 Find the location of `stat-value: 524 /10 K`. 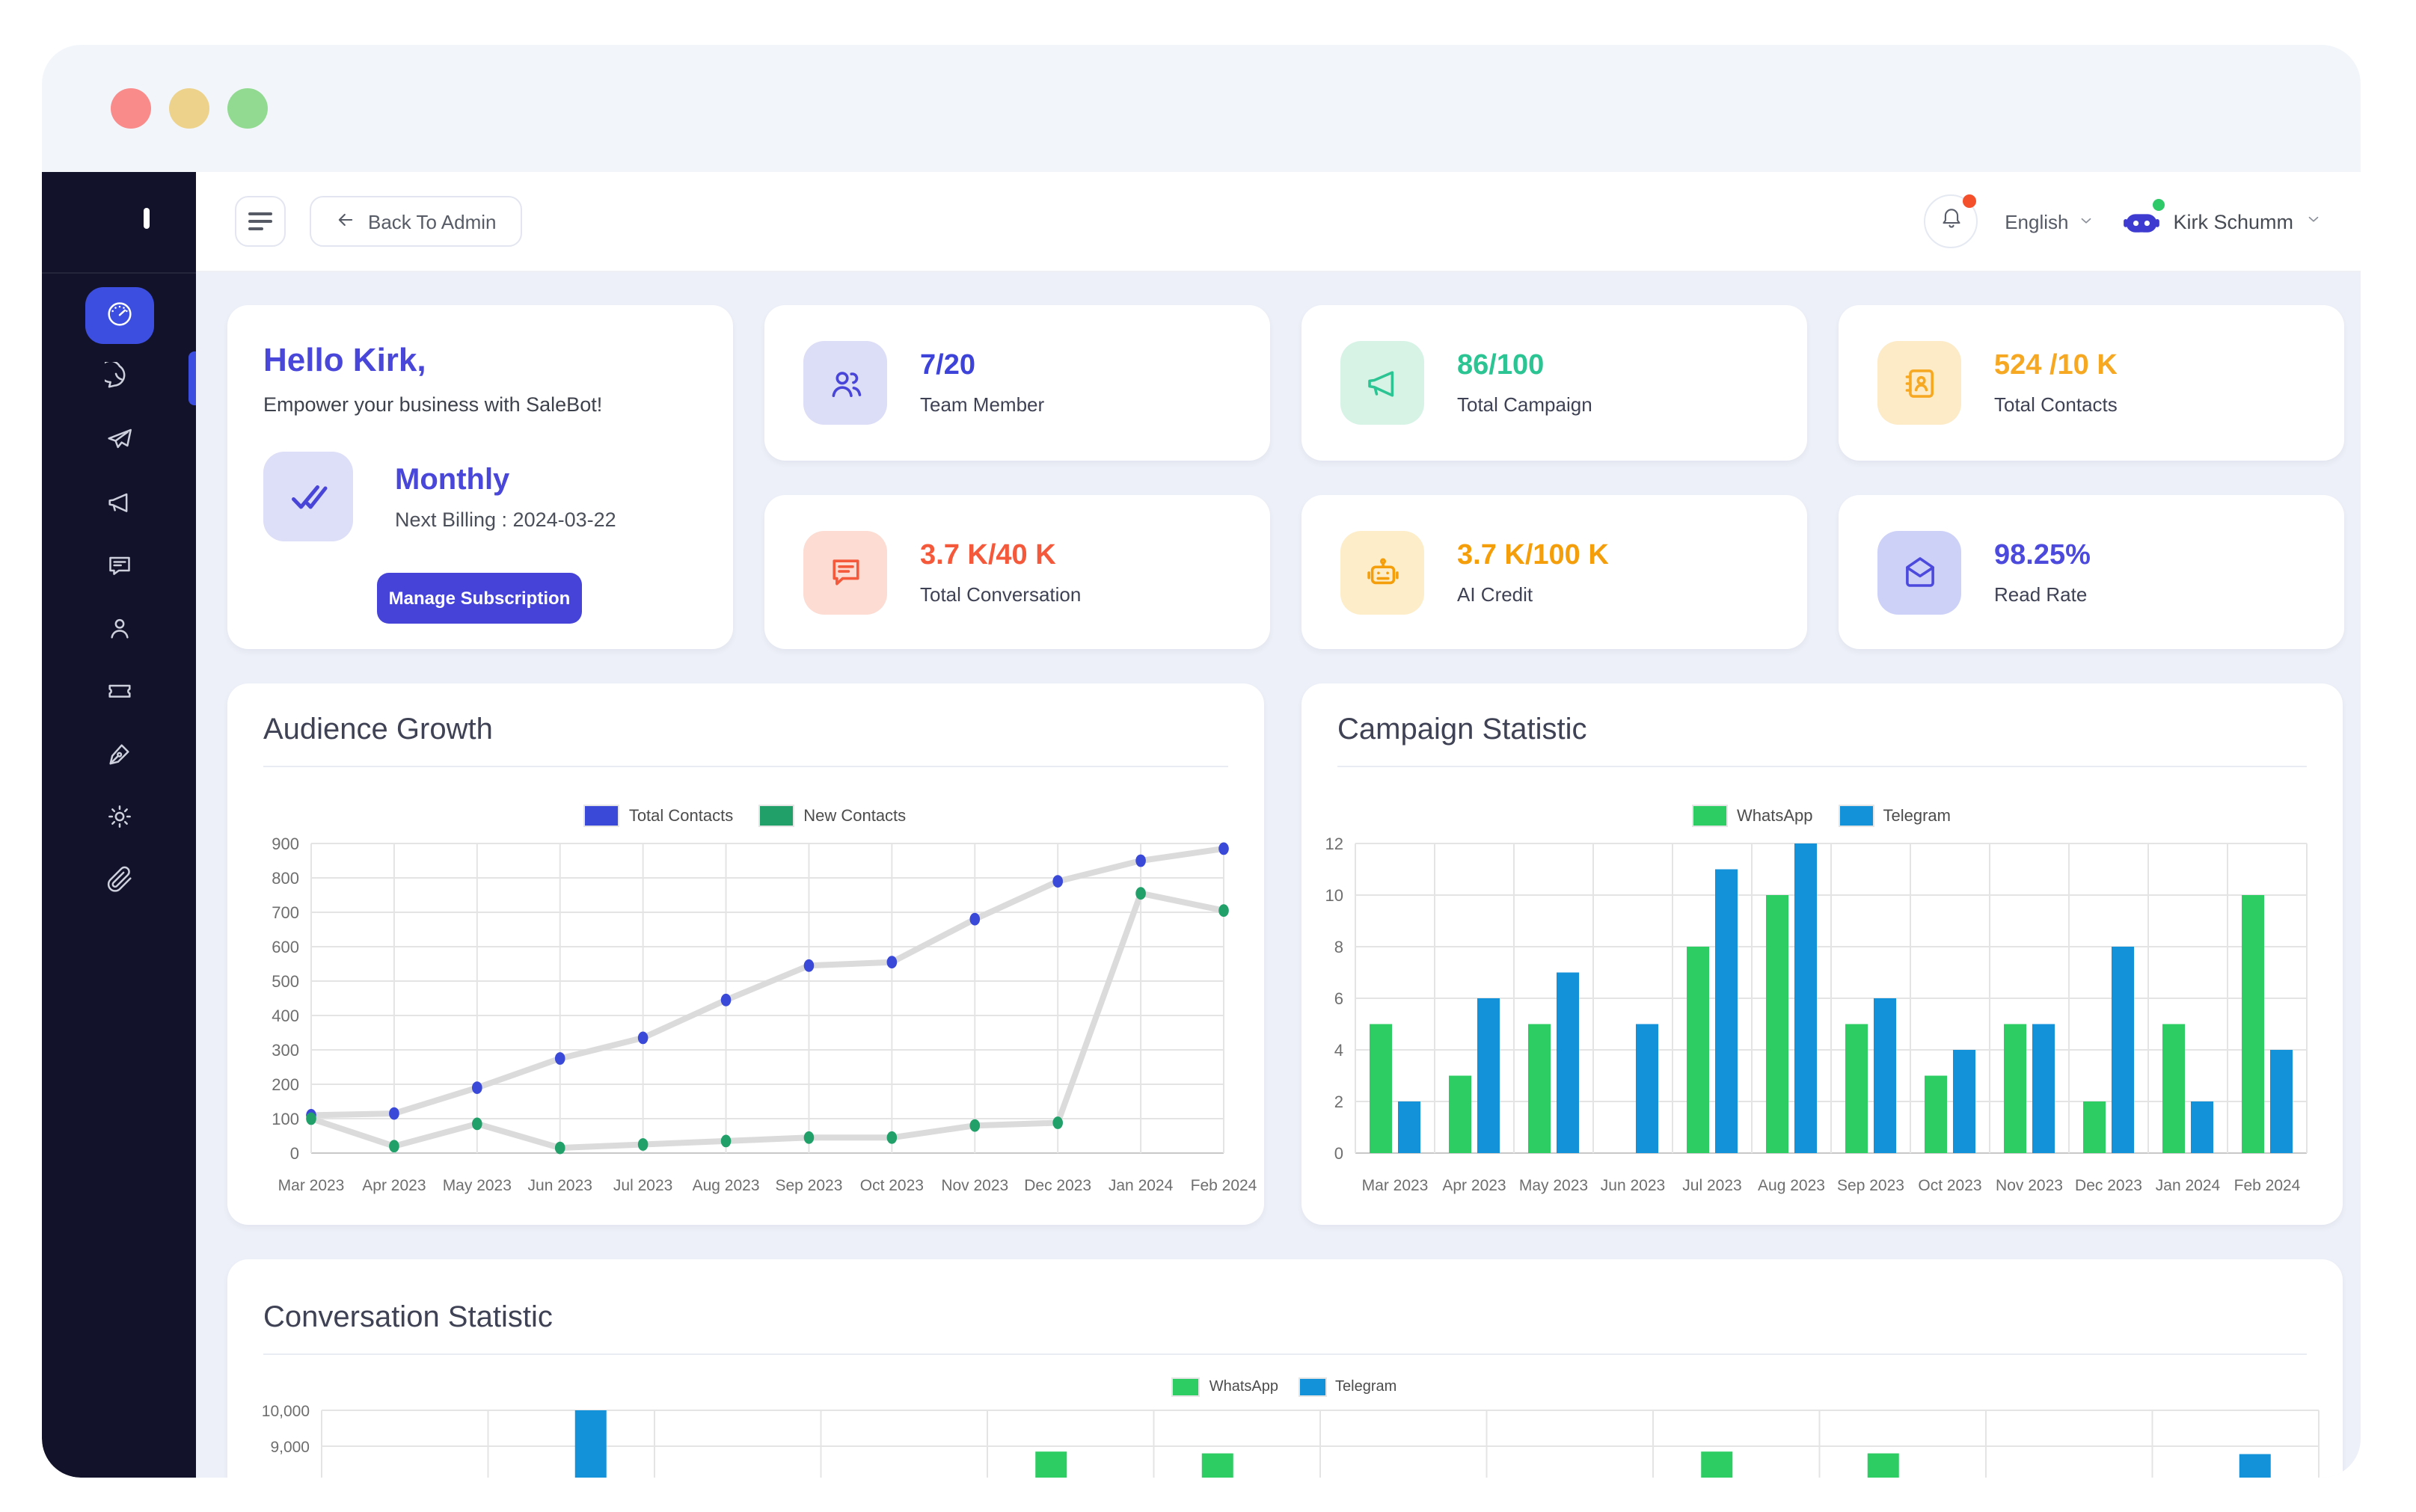

stat-value: 524 /10 K is located at coordinates (2056, 365).